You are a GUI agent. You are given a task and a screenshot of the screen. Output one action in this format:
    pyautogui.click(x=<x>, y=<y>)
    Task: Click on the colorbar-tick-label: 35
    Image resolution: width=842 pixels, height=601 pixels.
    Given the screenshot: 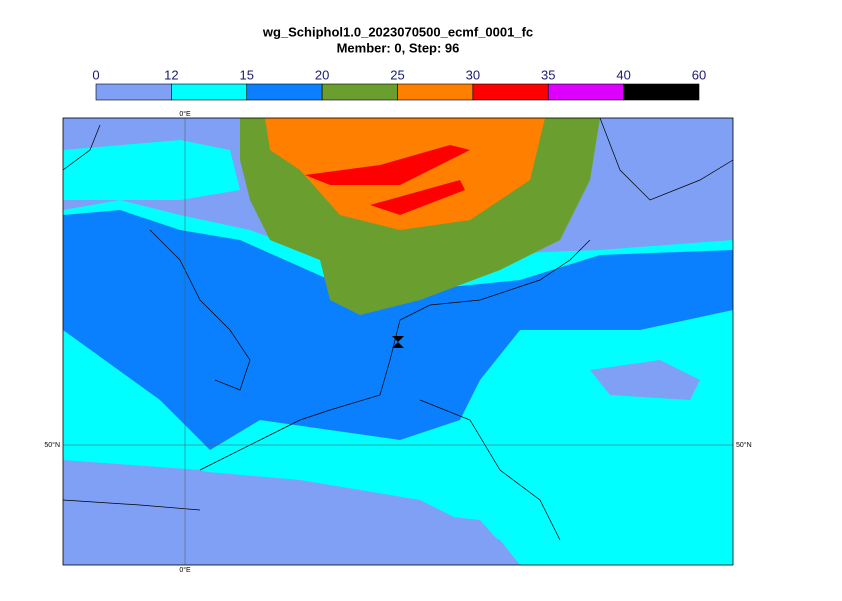 What is the action you would take?
    pyautogui.click(x=548, y=74)
    